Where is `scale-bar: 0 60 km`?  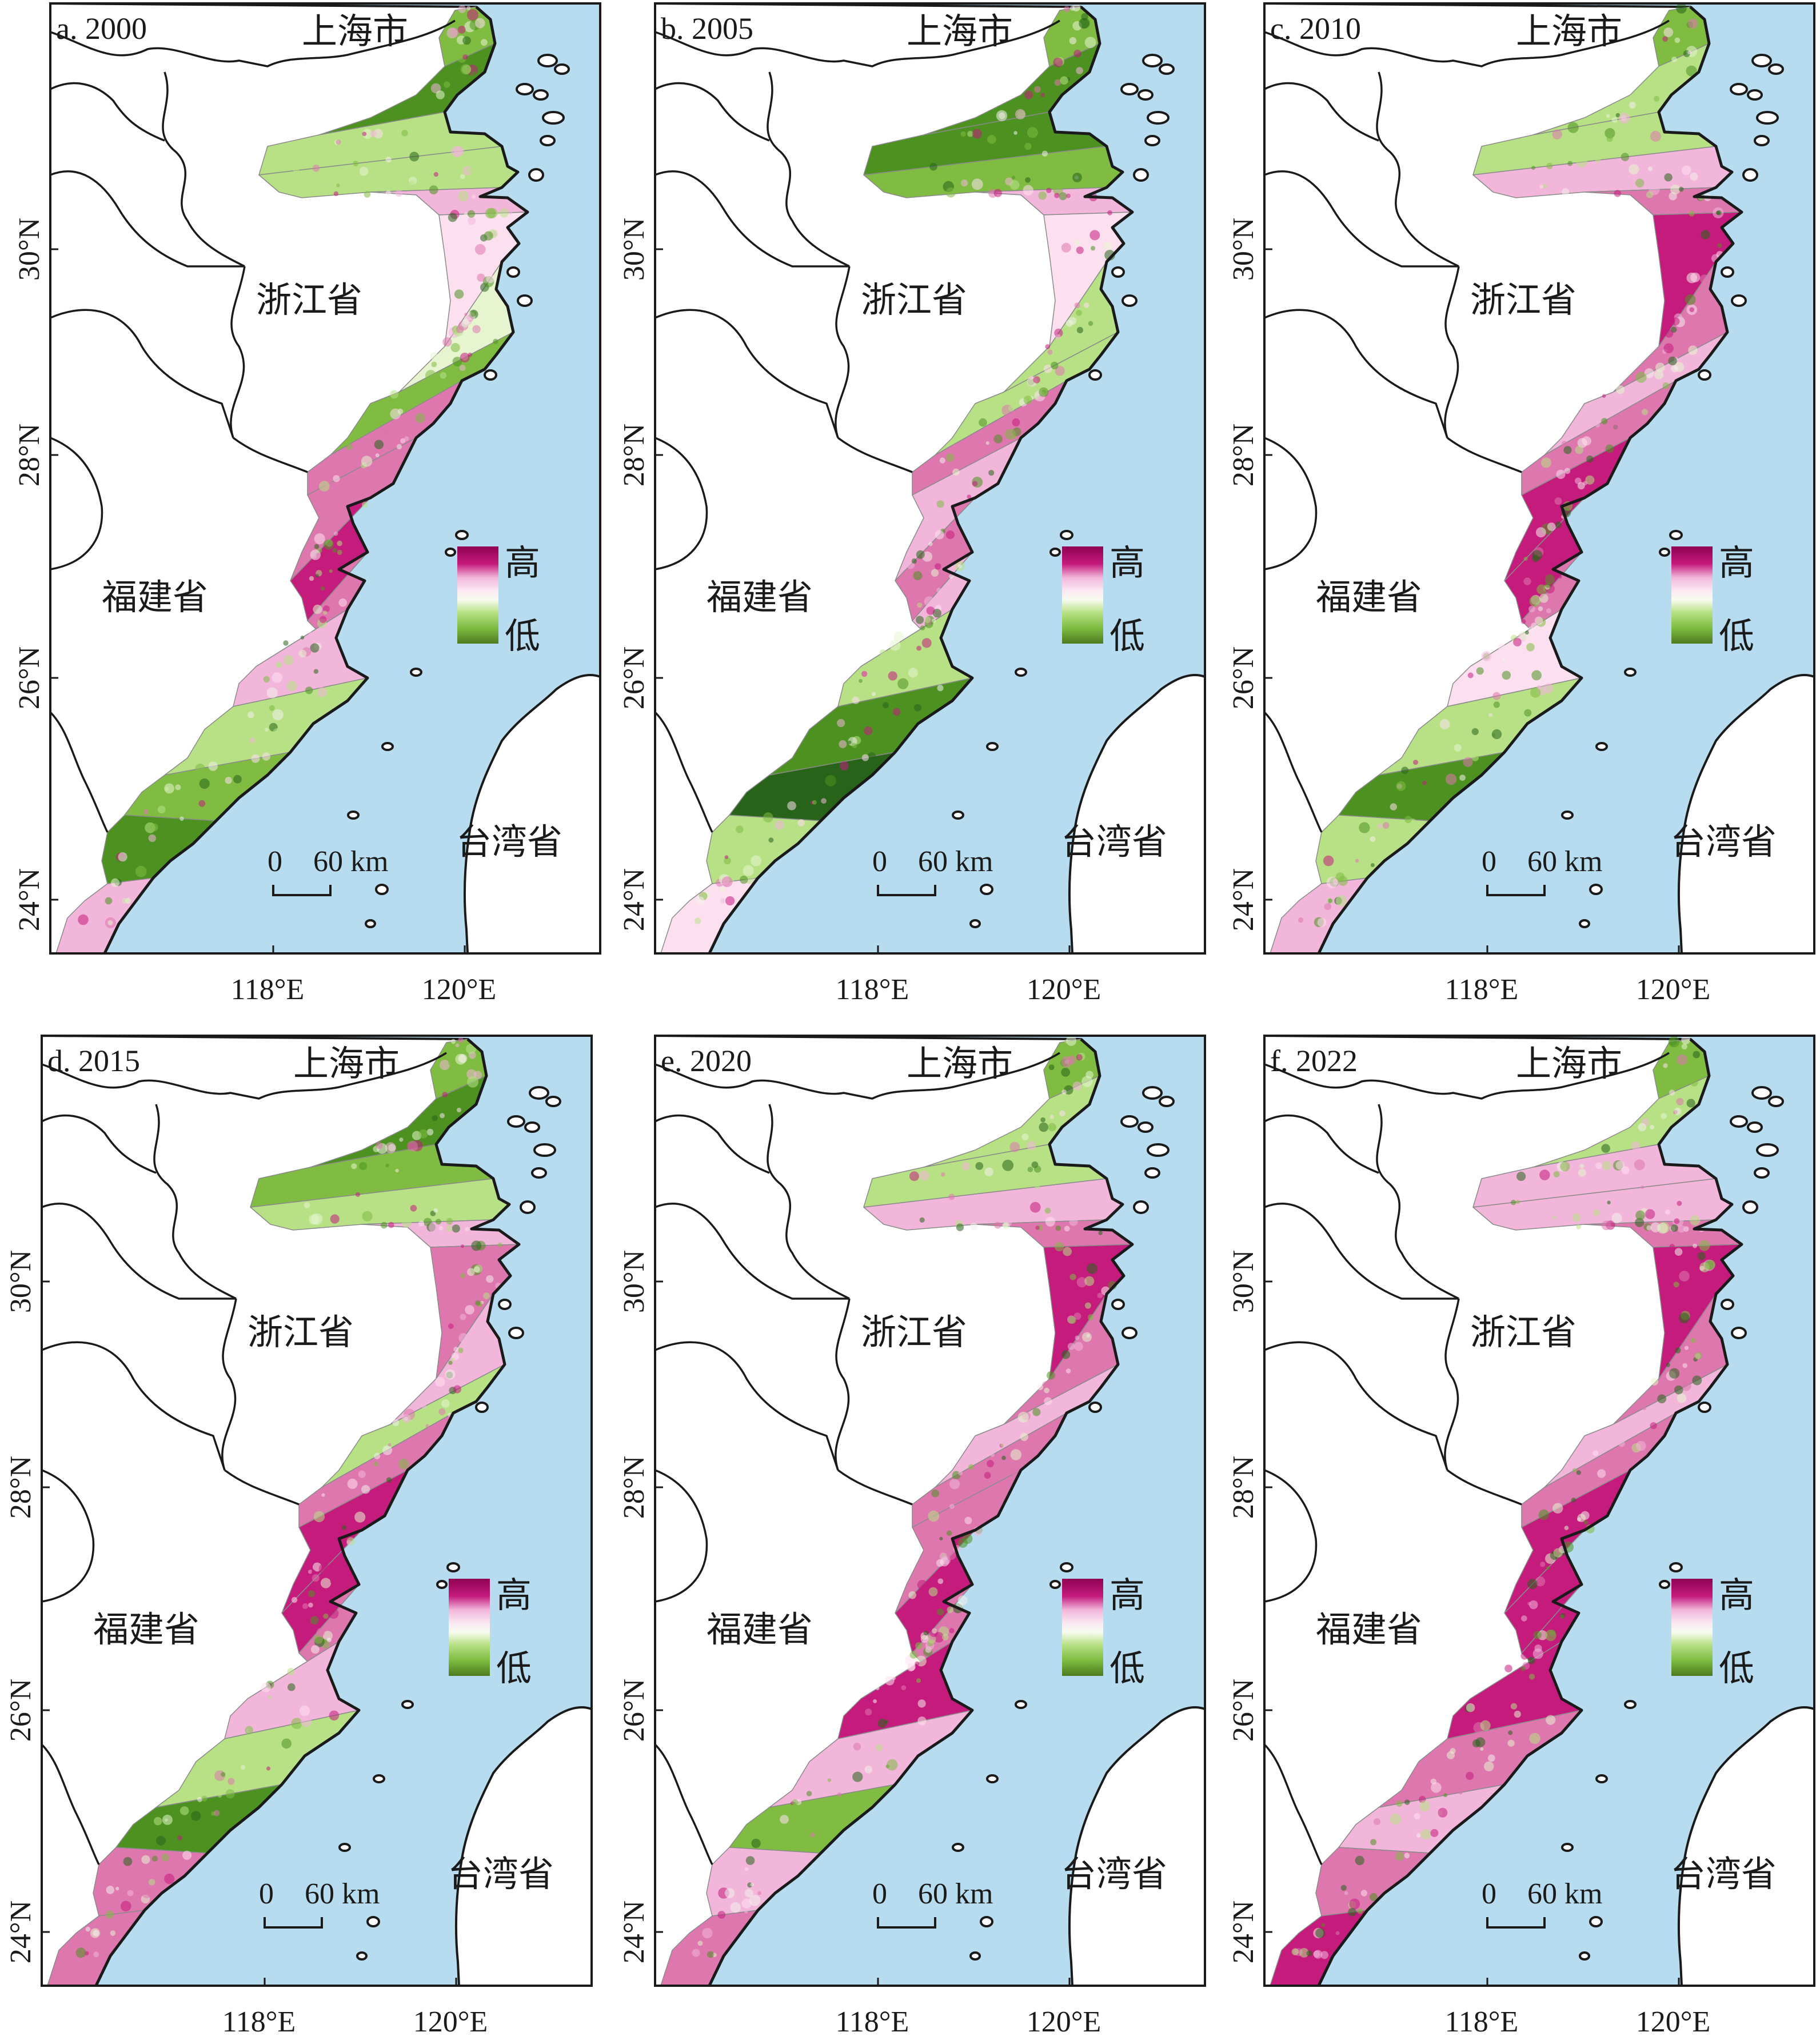
scale-bar: 0 60 km is located at coordinates (319, 1903).